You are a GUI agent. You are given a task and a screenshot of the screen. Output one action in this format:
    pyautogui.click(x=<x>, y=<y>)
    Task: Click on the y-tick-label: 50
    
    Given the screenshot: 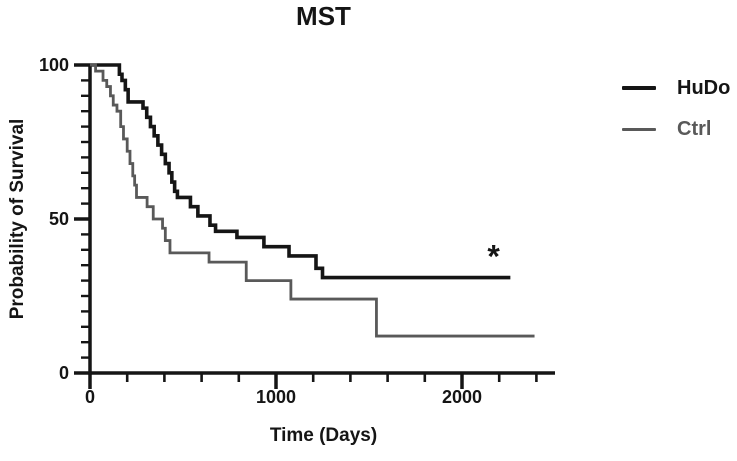 What is the action you would take?
    pyautogui.click(x=59, y=219)
    